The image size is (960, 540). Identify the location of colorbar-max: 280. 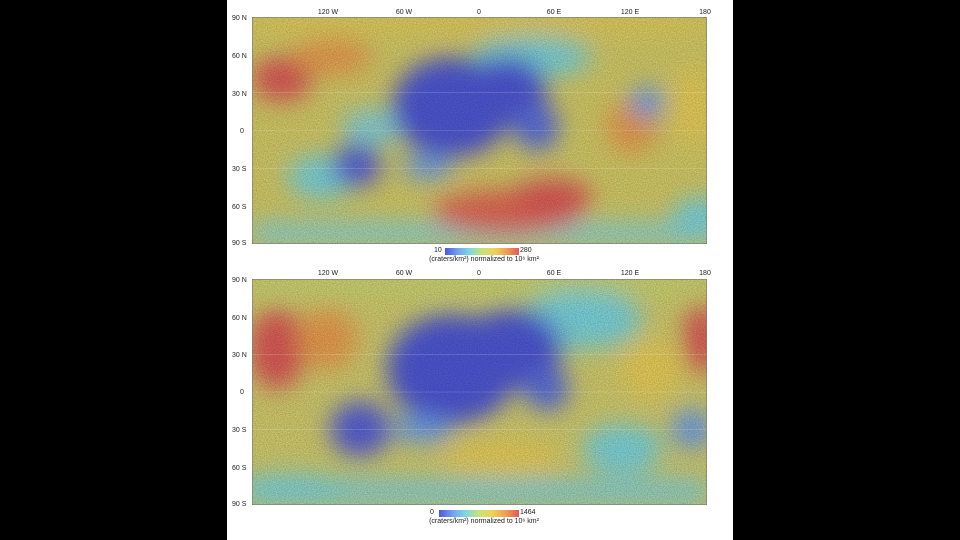
(526, 250).